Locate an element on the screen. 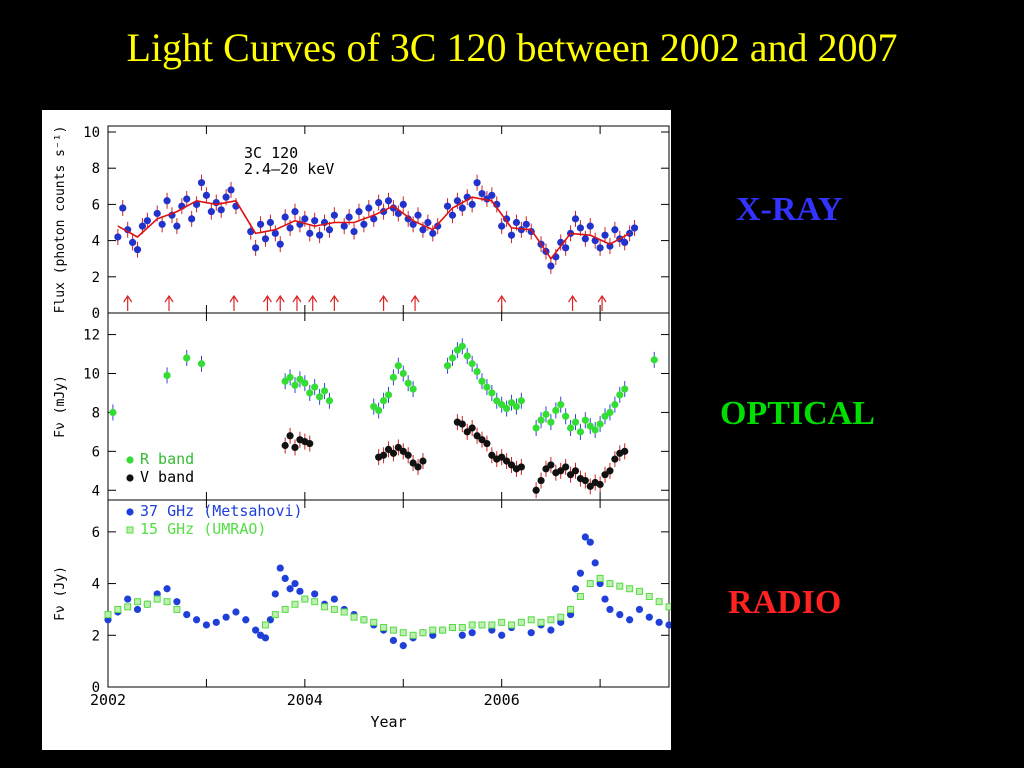  ytick-label-radio: 0 is located at coordinates (96, 688).